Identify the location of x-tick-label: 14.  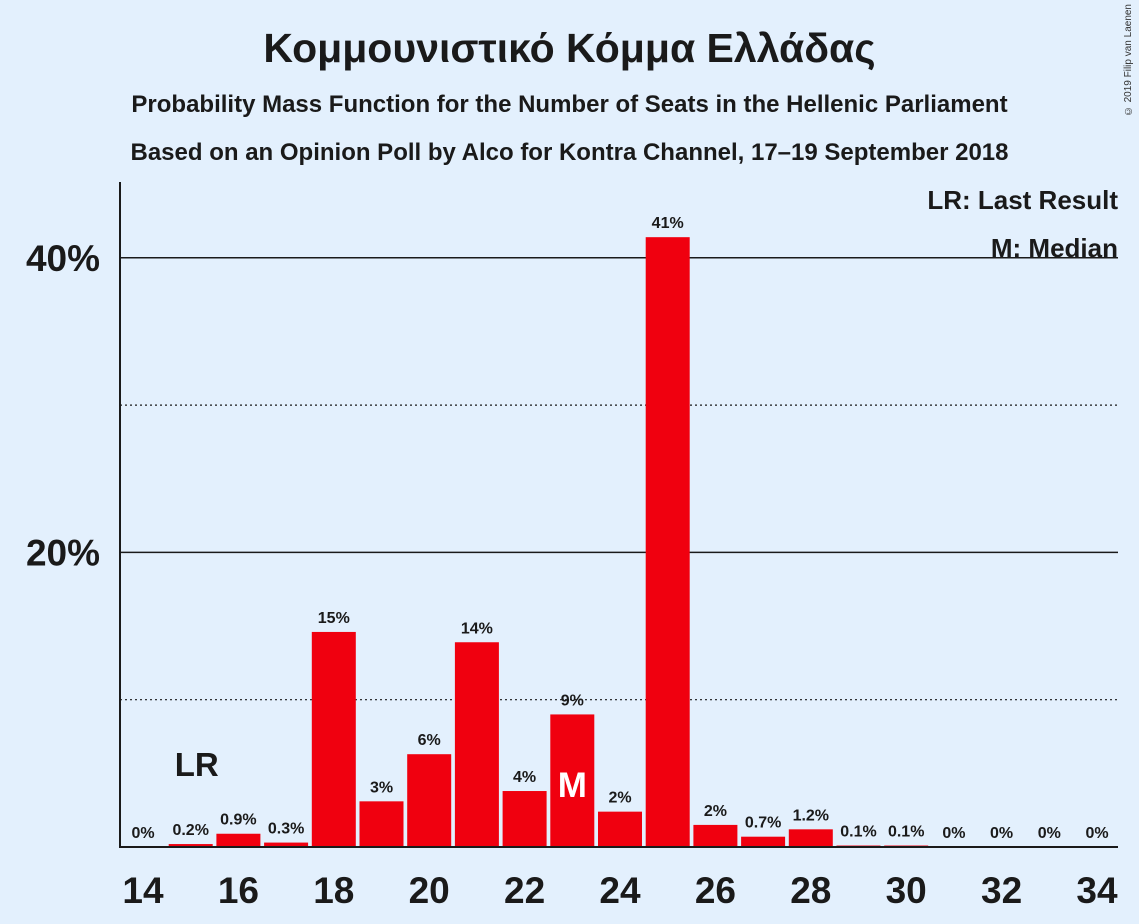
(143, 890).